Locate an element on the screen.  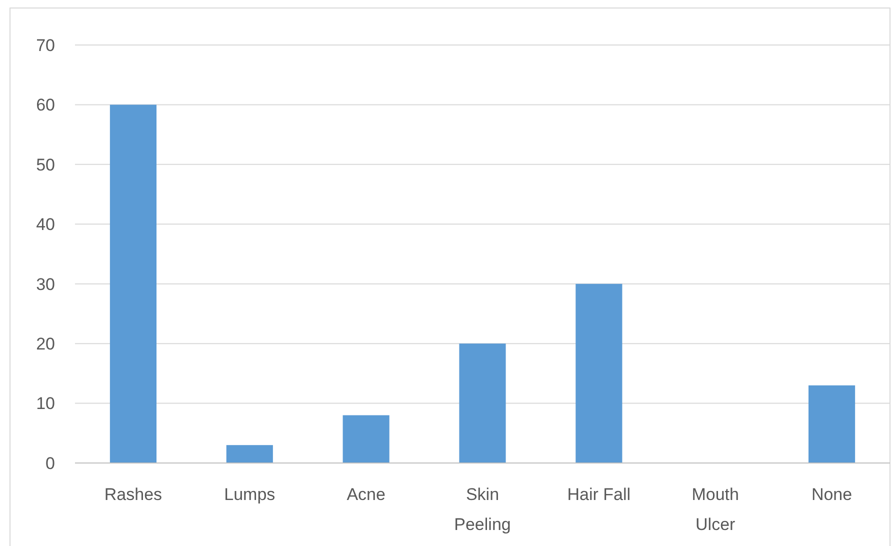
y-tick-label: 40 is located at coordinates (45, 224).